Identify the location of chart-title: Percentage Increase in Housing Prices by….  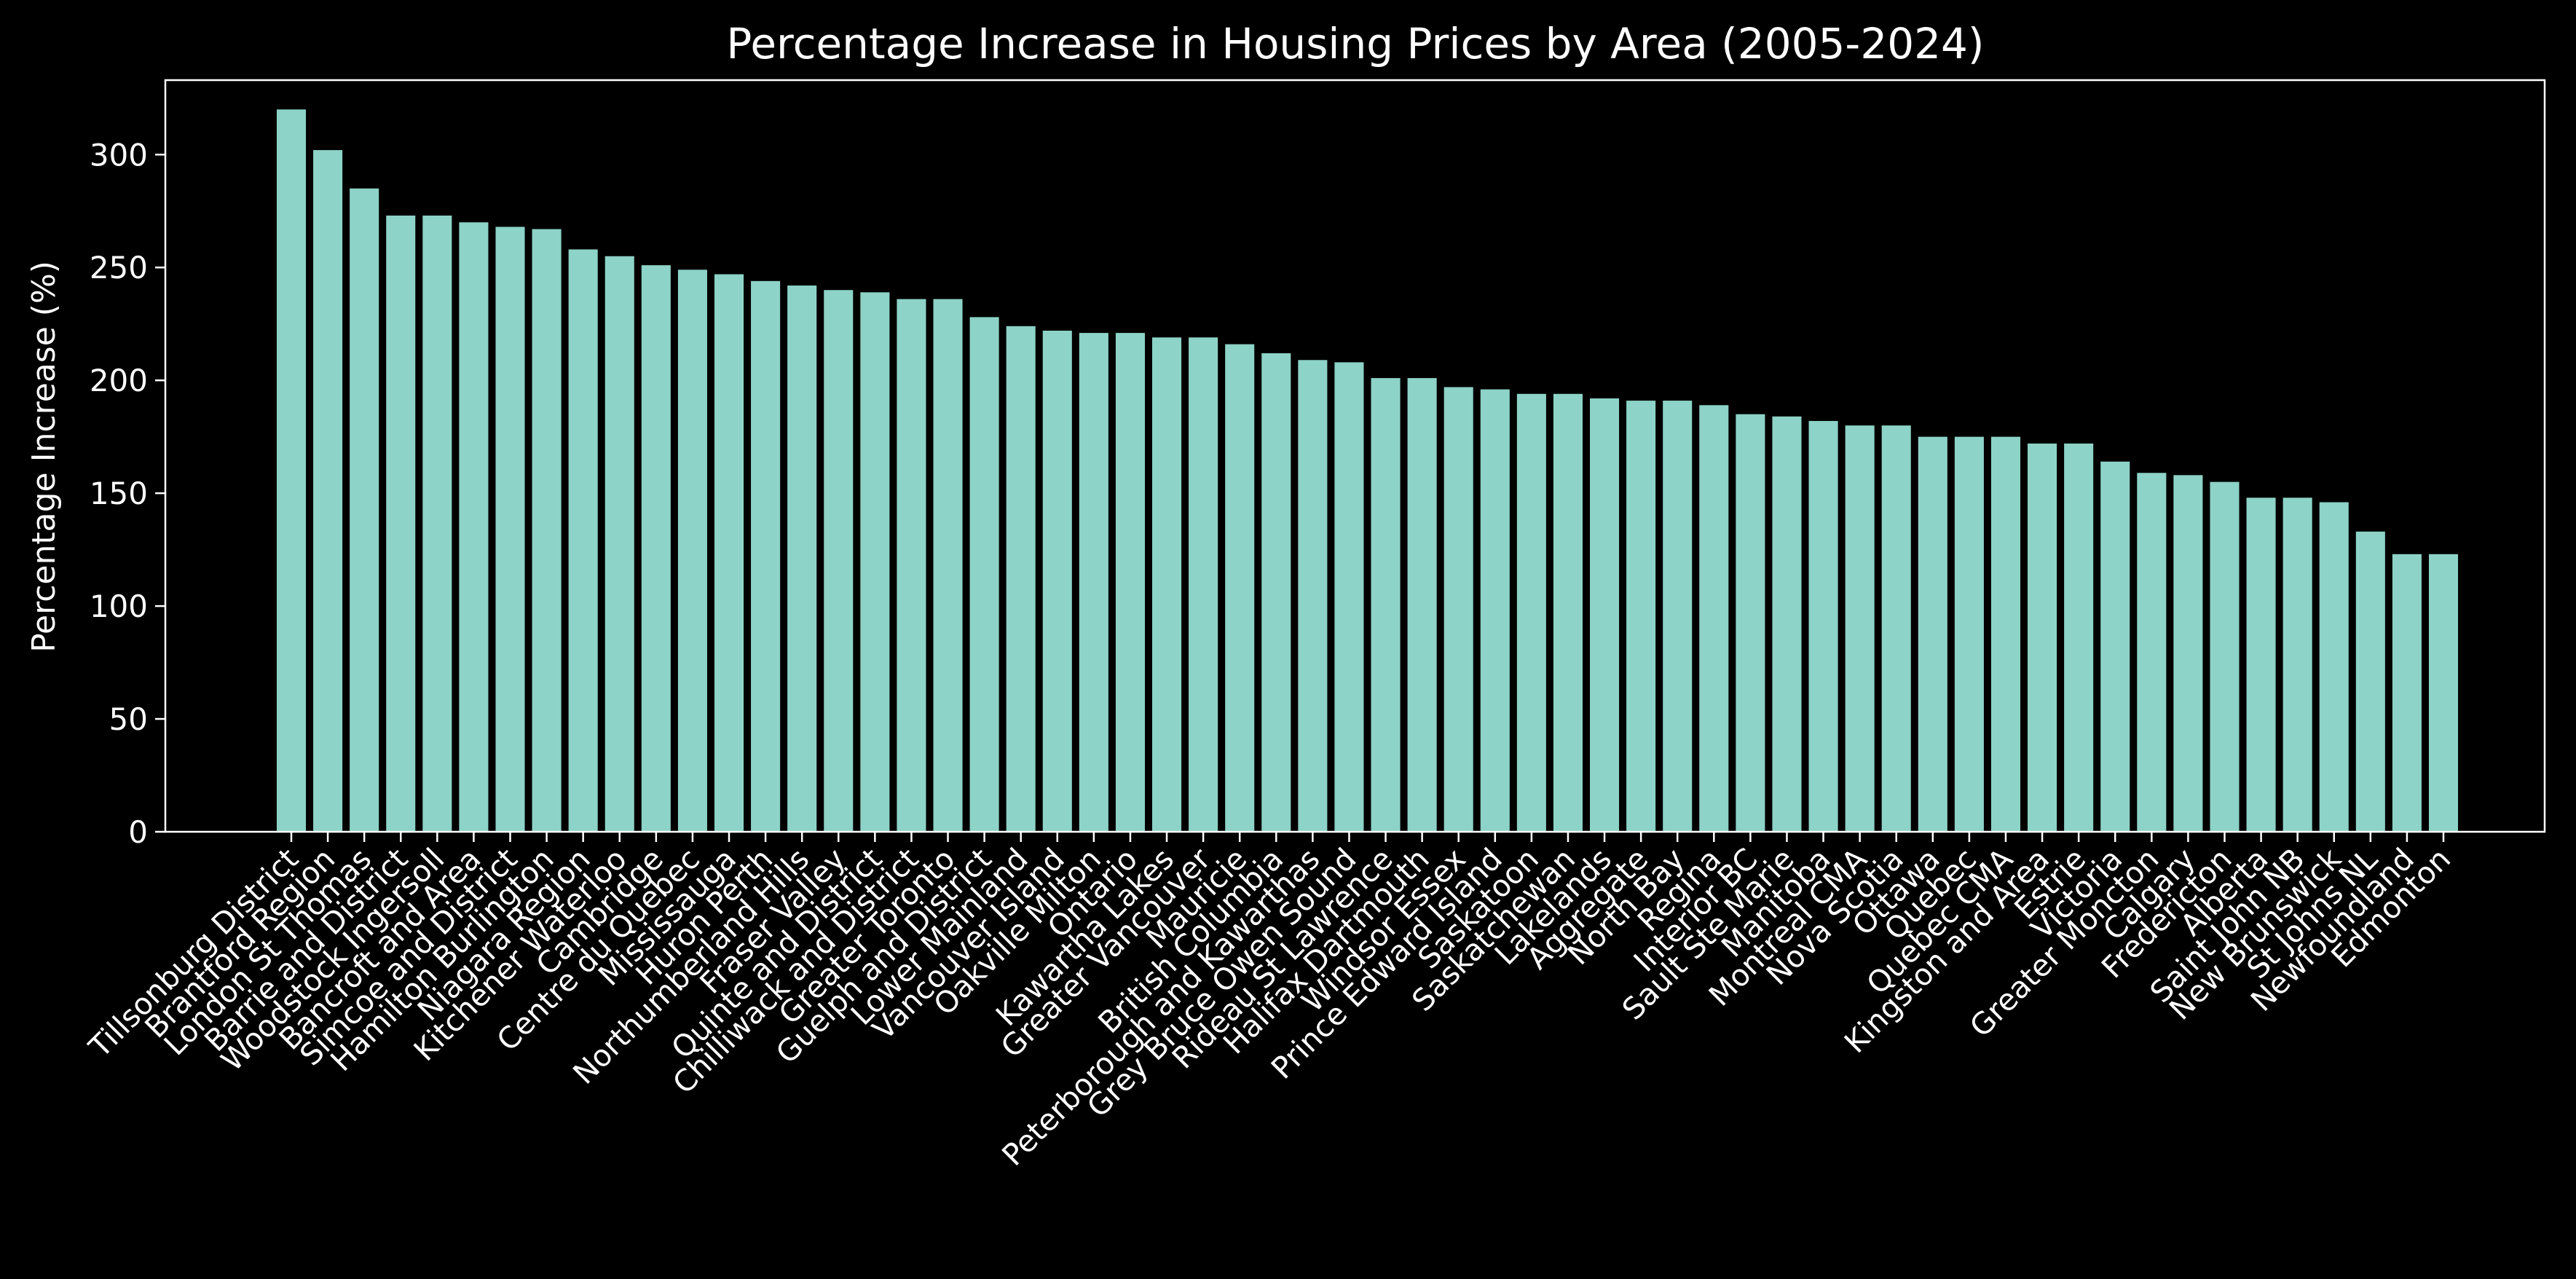
(1355, 43).